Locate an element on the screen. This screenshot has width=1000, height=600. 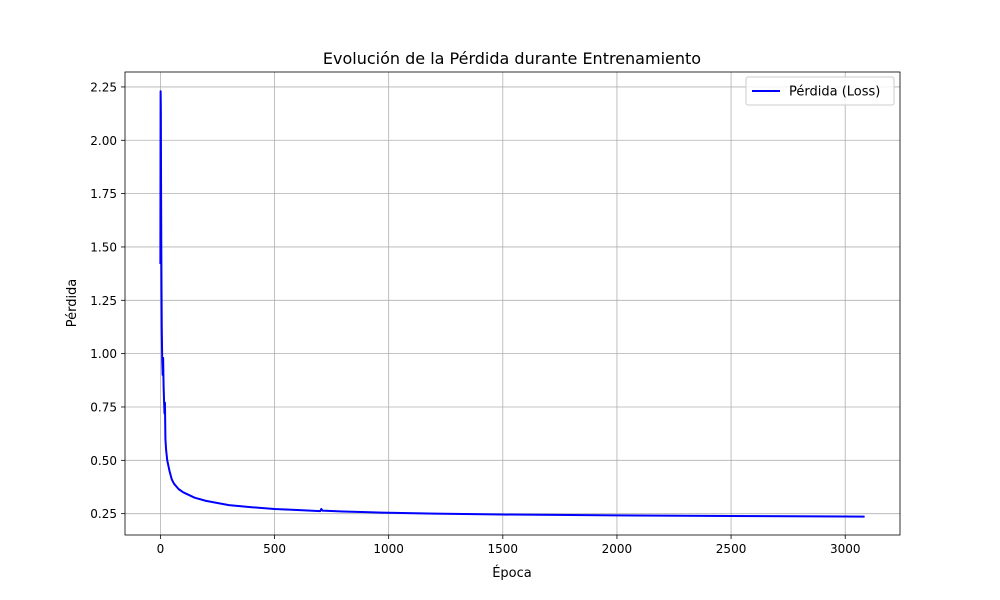
y-tick-label: 1.00 is located at coordinates (103, 354).